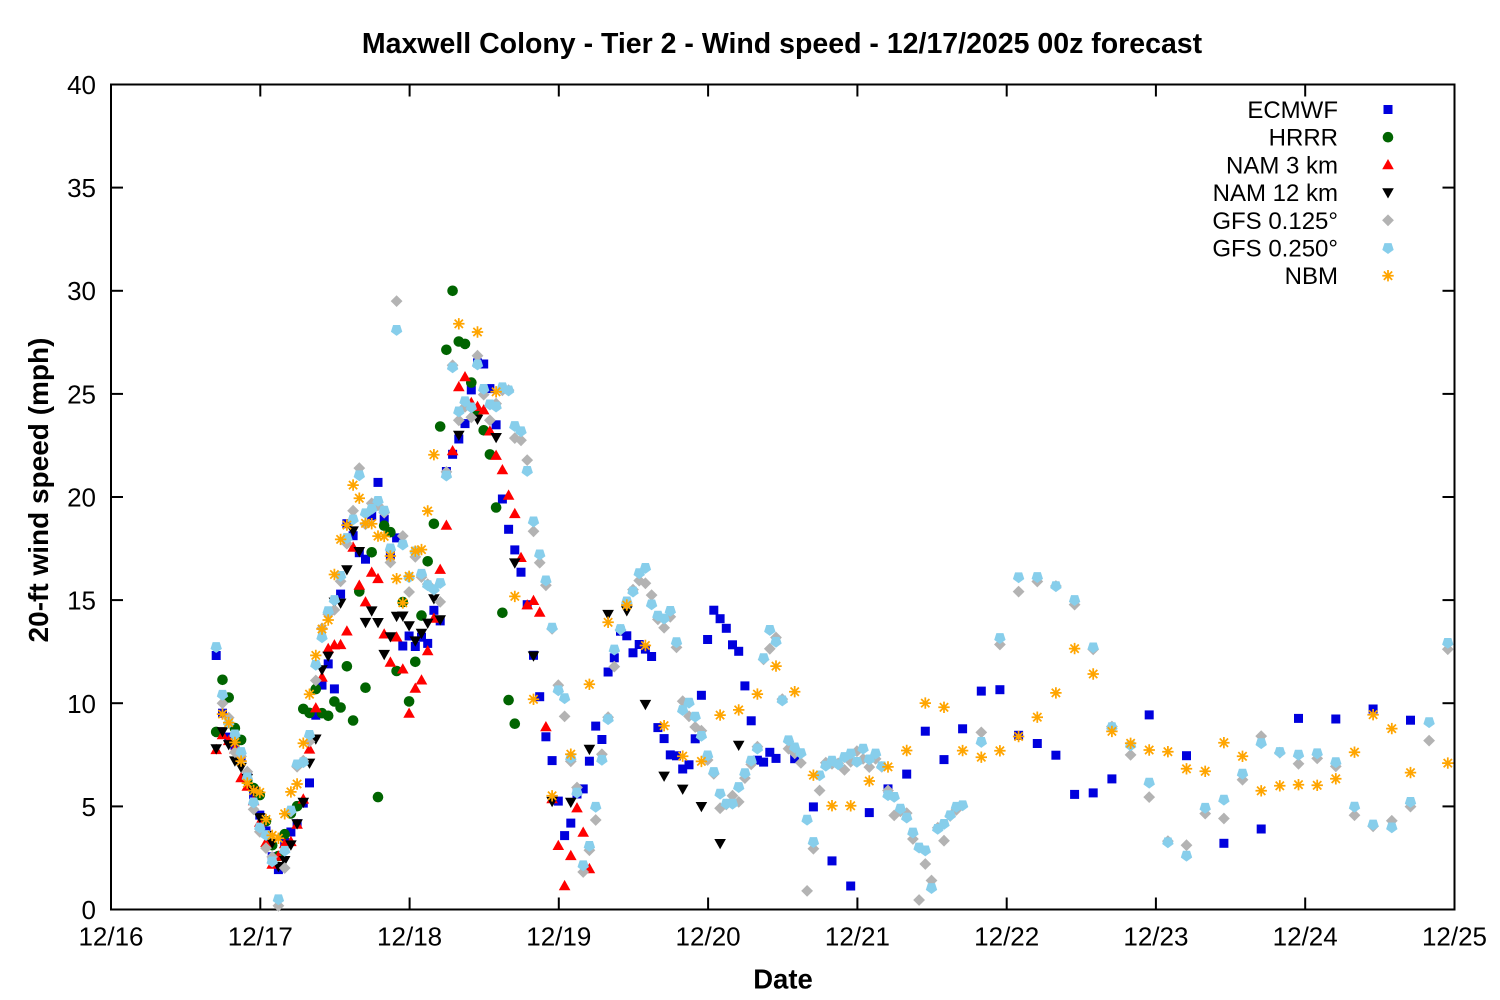  Describe the element at coordinates (1275, 193) in the screenshot. I see `svg-text: NAM 12 km` at that location.